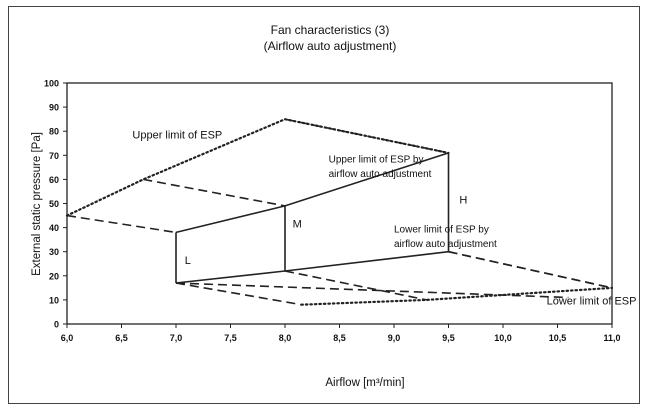 Image resolution: width=648 pixels, height=412 pixels. Describe the element at coordinates (67, 338) in the screenshot. I see `x-tick-label: 6,0` at that location.